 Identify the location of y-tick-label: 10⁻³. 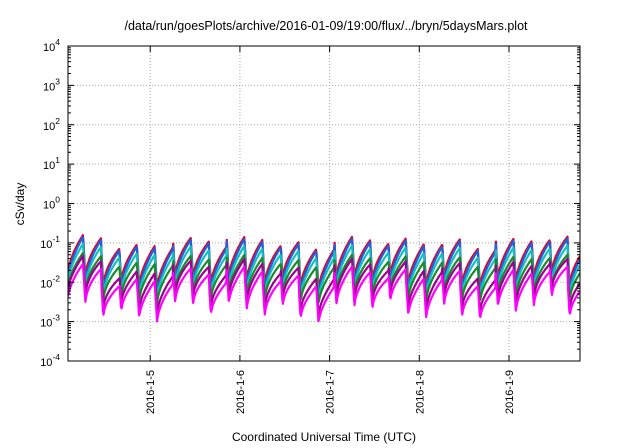
(50, 321).